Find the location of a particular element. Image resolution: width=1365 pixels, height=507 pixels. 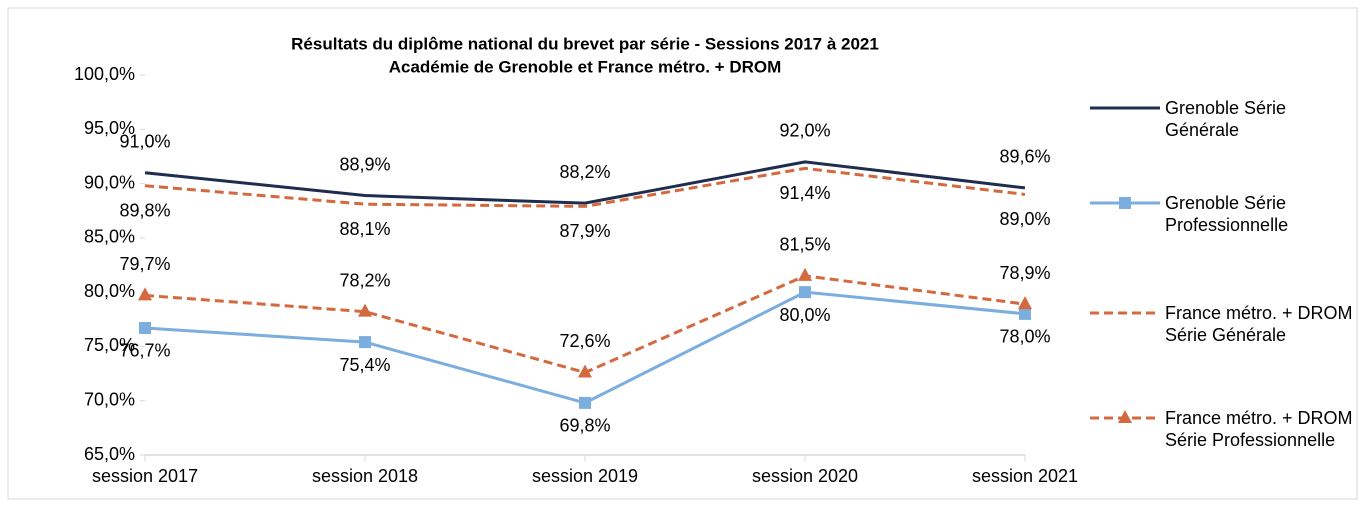

data-label: 92,0% is located at coordinates (804, 131).